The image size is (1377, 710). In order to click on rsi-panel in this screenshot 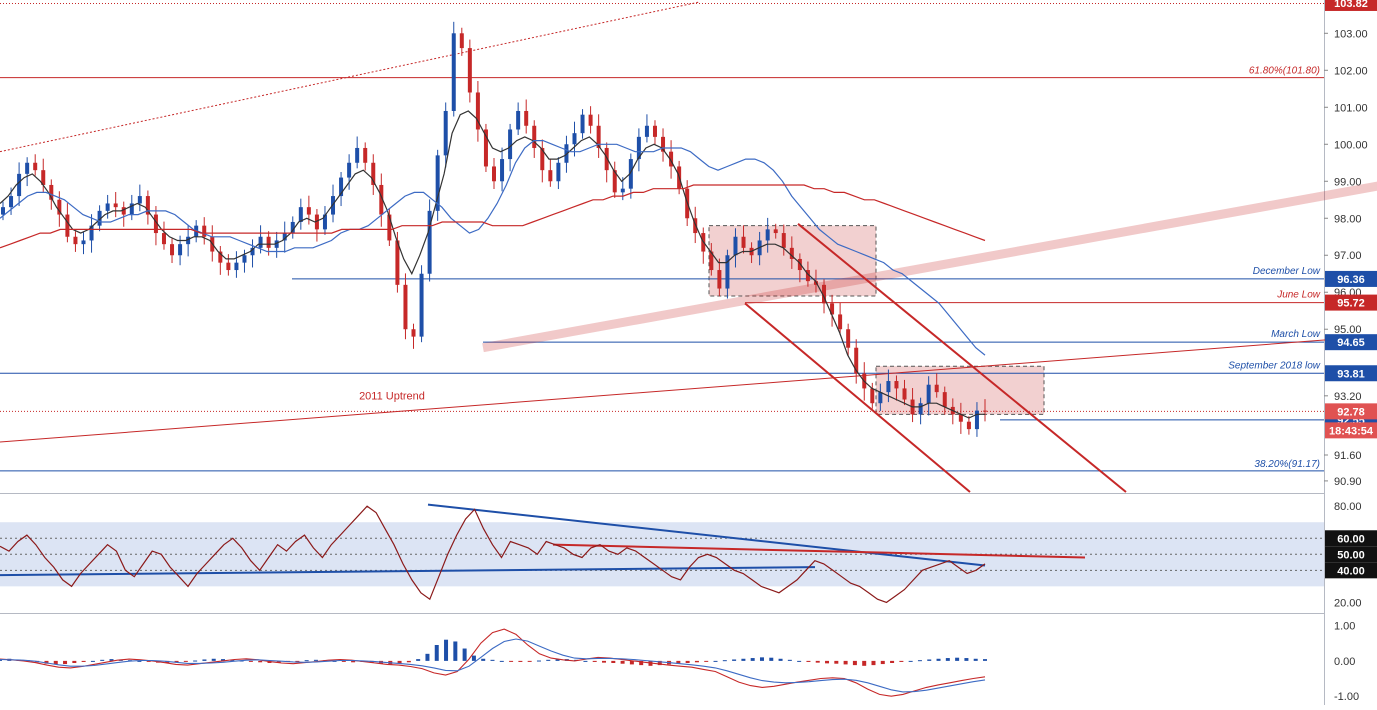, I will do `click(662, 553)`.